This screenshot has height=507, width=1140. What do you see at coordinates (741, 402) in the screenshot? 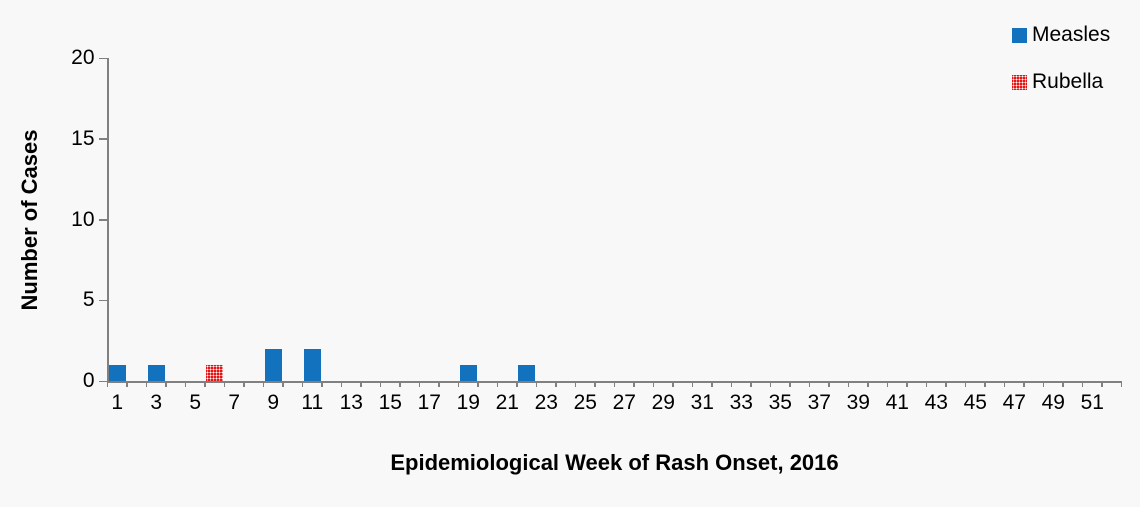
I see `x-tick-label-33: 33` at bounding box center [741, 402].